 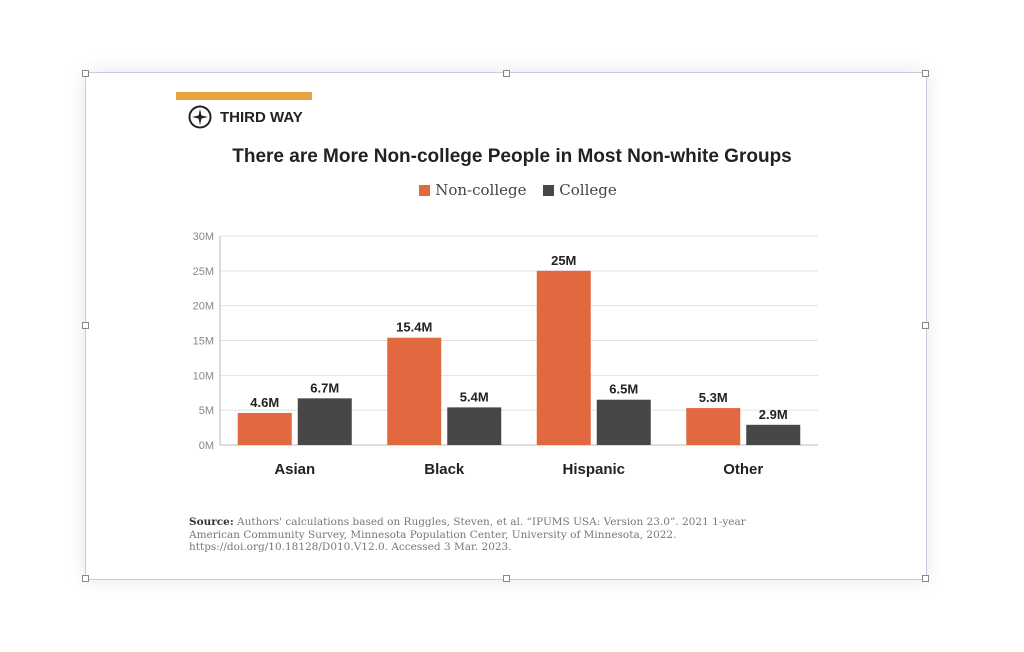 I want to click on x-tick-label: Black, so click(x=444, y=469).